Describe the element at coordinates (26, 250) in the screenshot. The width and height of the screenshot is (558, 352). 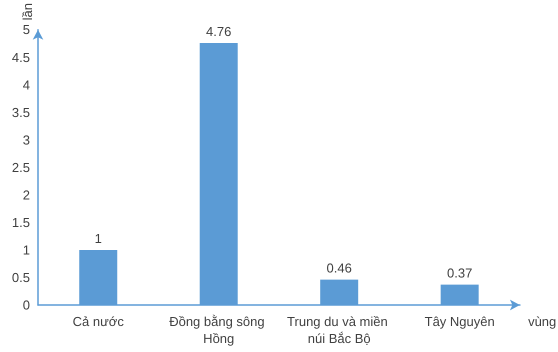
I see `y-tick-label: 1` at that location.